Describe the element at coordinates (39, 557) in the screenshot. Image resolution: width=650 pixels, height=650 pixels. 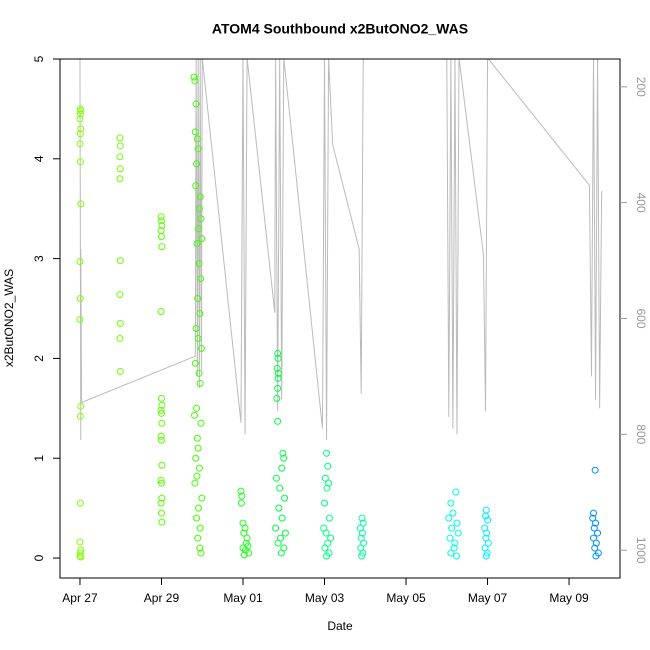
I see `y-tick-label: 0` at that location.